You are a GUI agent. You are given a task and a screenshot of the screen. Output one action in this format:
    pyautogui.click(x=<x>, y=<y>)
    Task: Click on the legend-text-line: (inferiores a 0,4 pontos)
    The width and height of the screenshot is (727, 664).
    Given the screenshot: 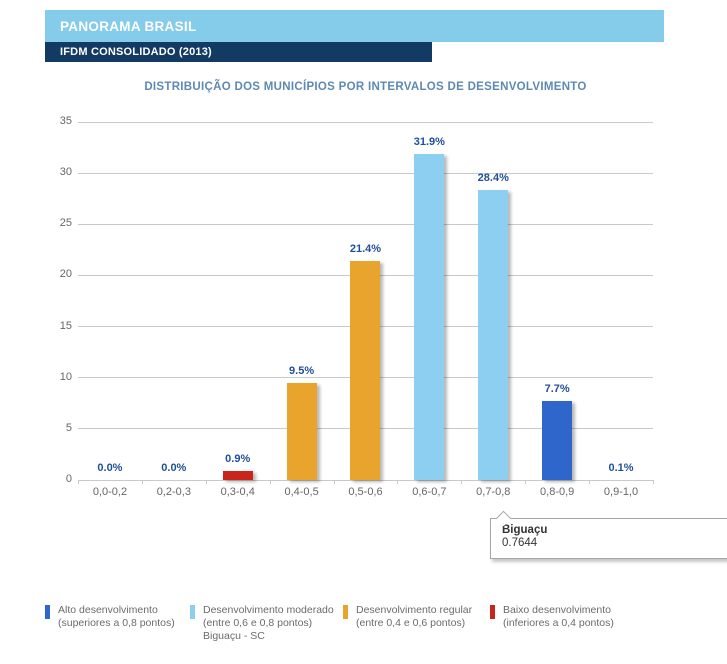 What is the action you would take?
    pyautogui.click(x=558, y=623)
    